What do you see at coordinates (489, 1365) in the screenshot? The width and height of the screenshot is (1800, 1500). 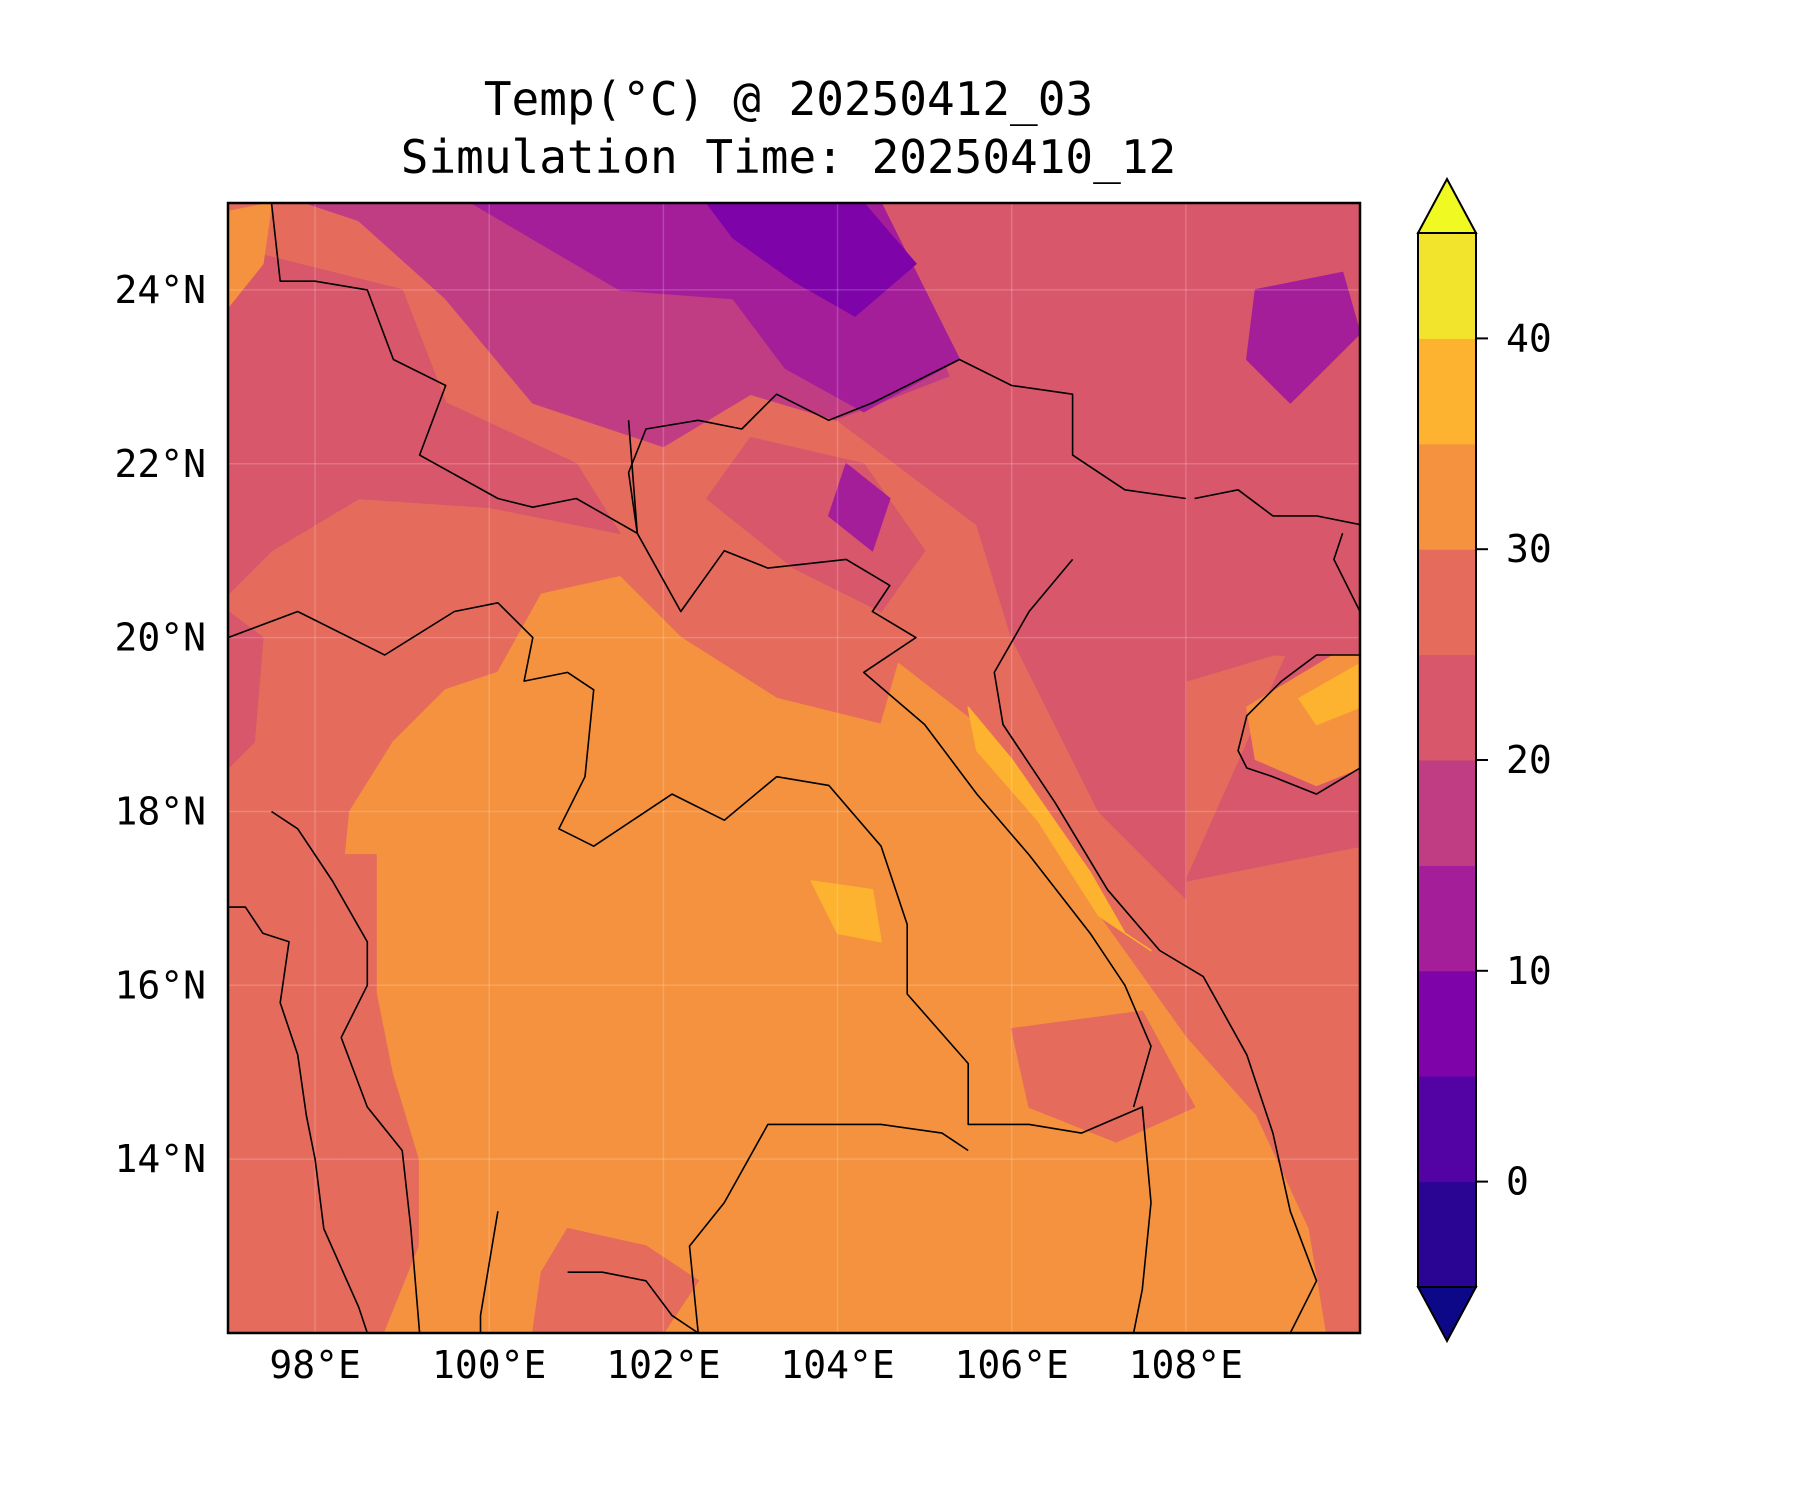 I see `lon-tick-label: 100°E` at bounding box center [489, 1365].